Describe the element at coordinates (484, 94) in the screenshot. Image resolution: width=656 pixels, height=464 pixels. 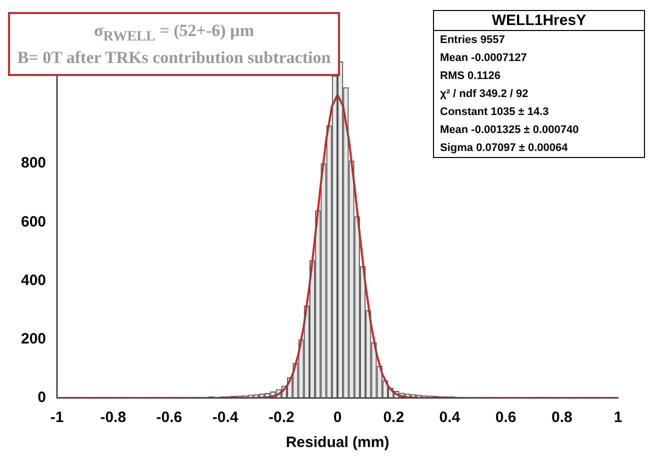
I see `annotation: χ² / ndf 349.2 / 92` at that location.